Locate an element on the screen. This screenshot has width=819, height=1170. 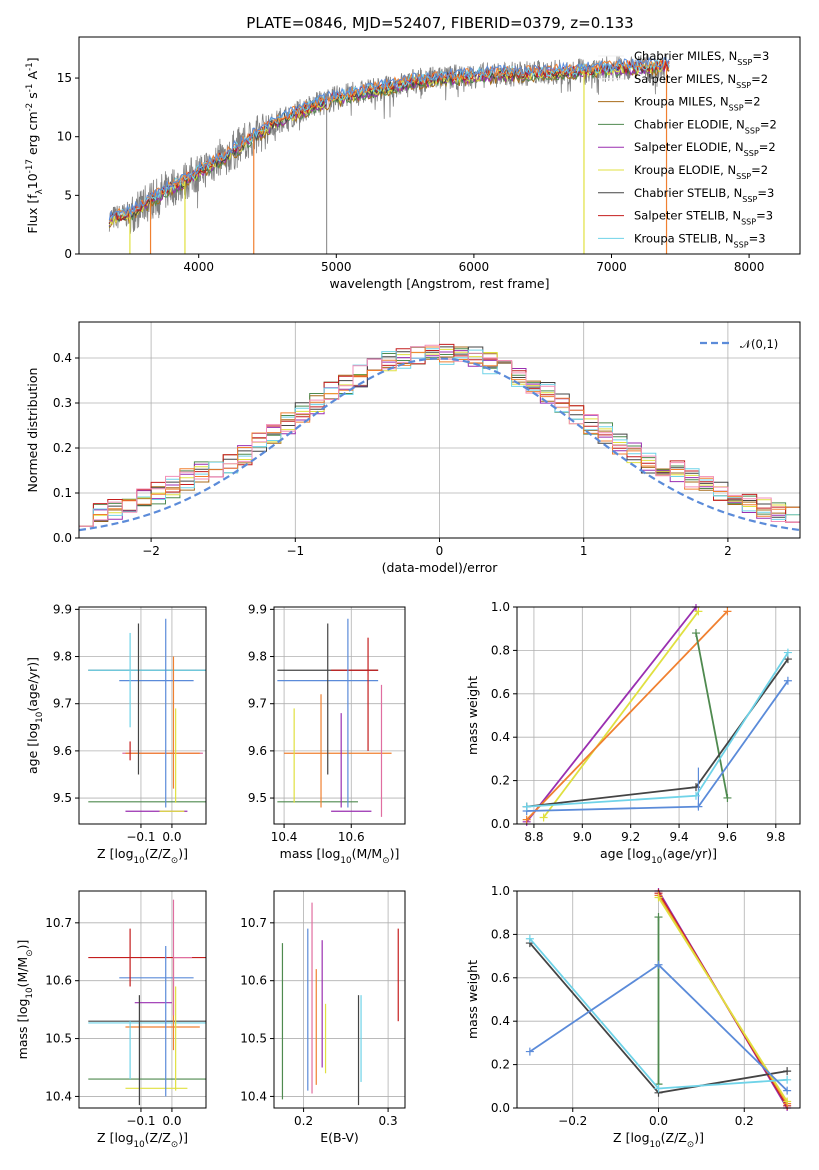
x-tick-label: 0.3 is located at coordinates (388, 1121).